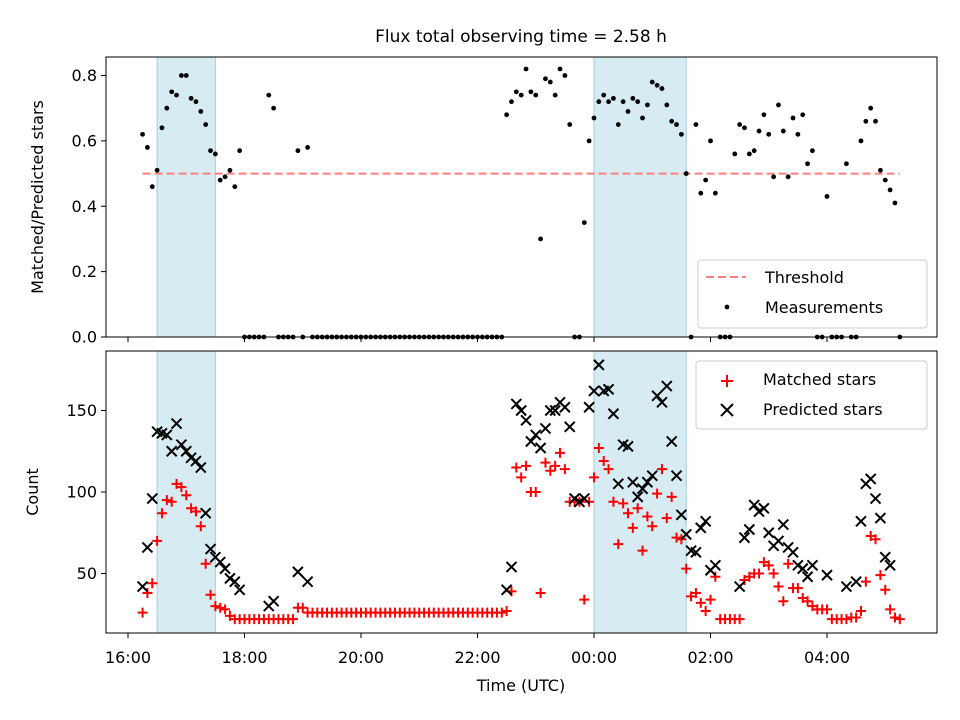  Describe the element at coordinates (361, 657) in the screenshot. I see `x-tick-label: 20:00` at that location.